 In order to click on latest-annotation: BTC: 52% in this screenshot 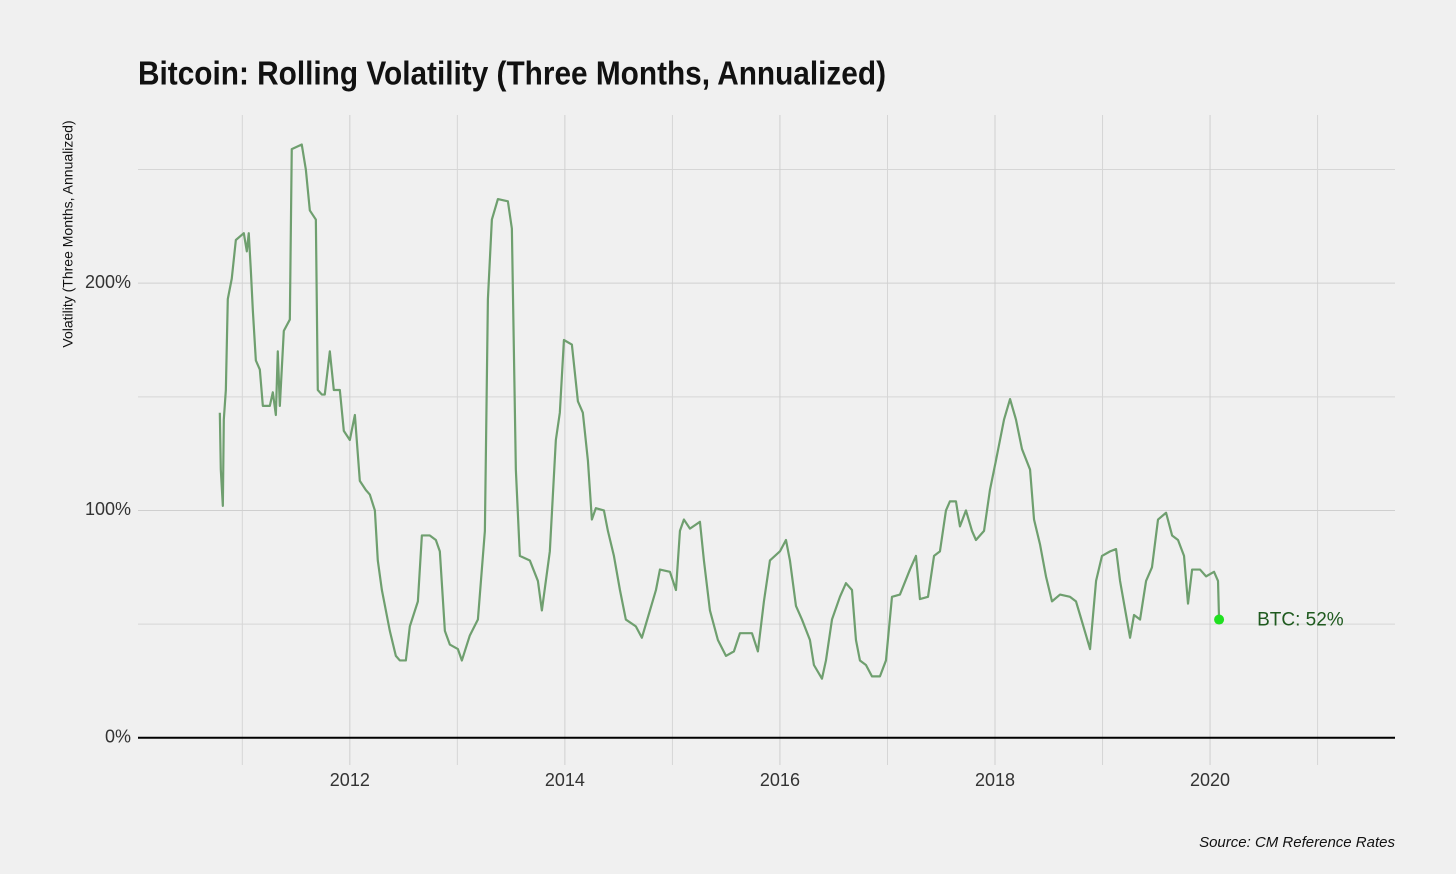, I will do `click(1300, 620)`.